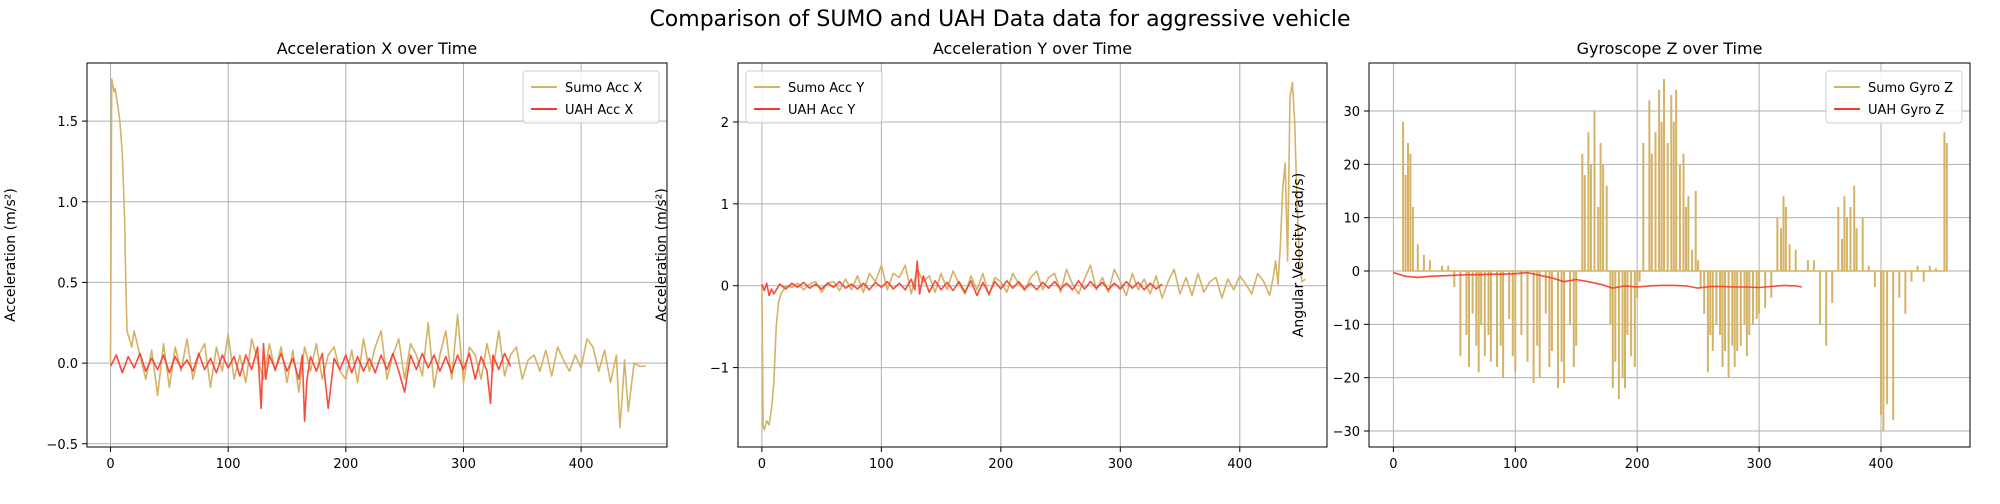 The height and width of the screenshot is (504, 2000). What do you see at coordinates (1351, 165) in the screenshot?
I see `y-tick-label: 20` at bounding box center [1351, 165].